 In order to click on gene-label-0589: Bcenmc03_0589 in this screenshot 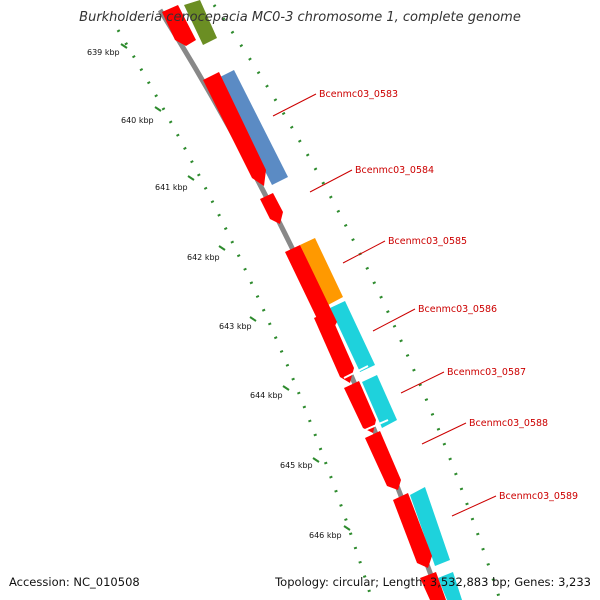, I will do `click(538, 496)`.